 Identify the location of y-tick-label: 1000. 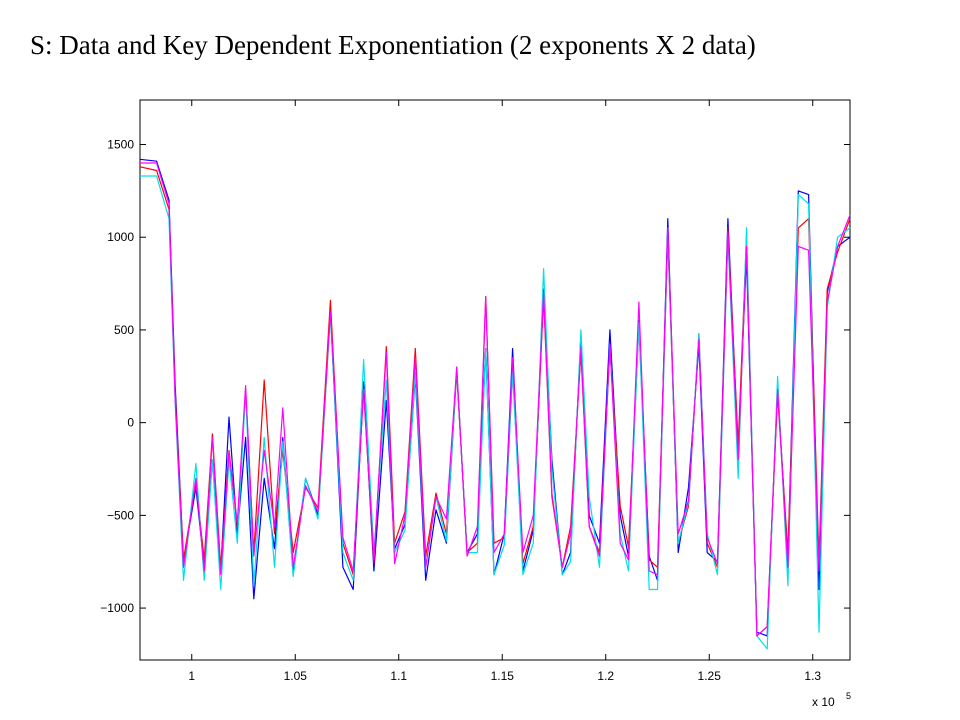
(120, 237).